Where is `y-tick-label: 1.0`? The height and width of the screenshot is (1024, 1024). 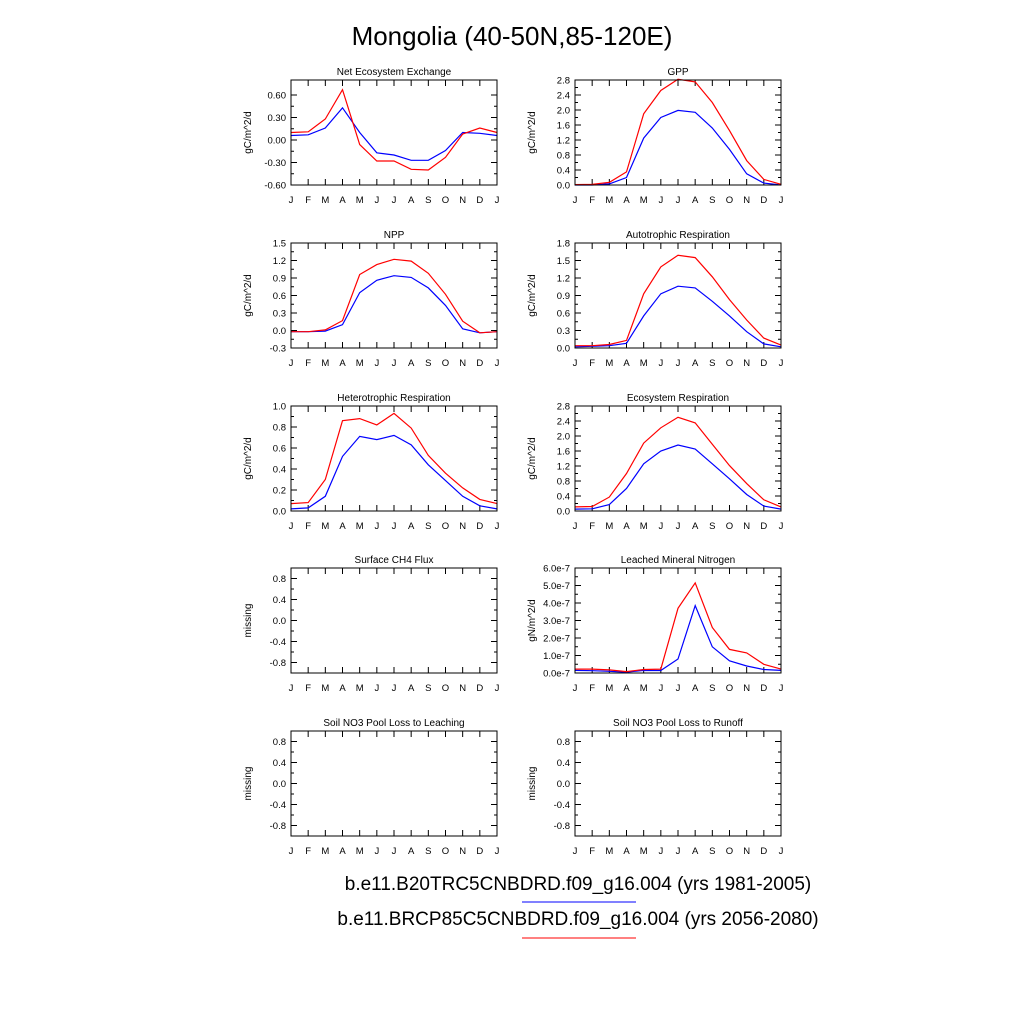
y-tick-label: 1.0 is located at coordinates (279, 407).